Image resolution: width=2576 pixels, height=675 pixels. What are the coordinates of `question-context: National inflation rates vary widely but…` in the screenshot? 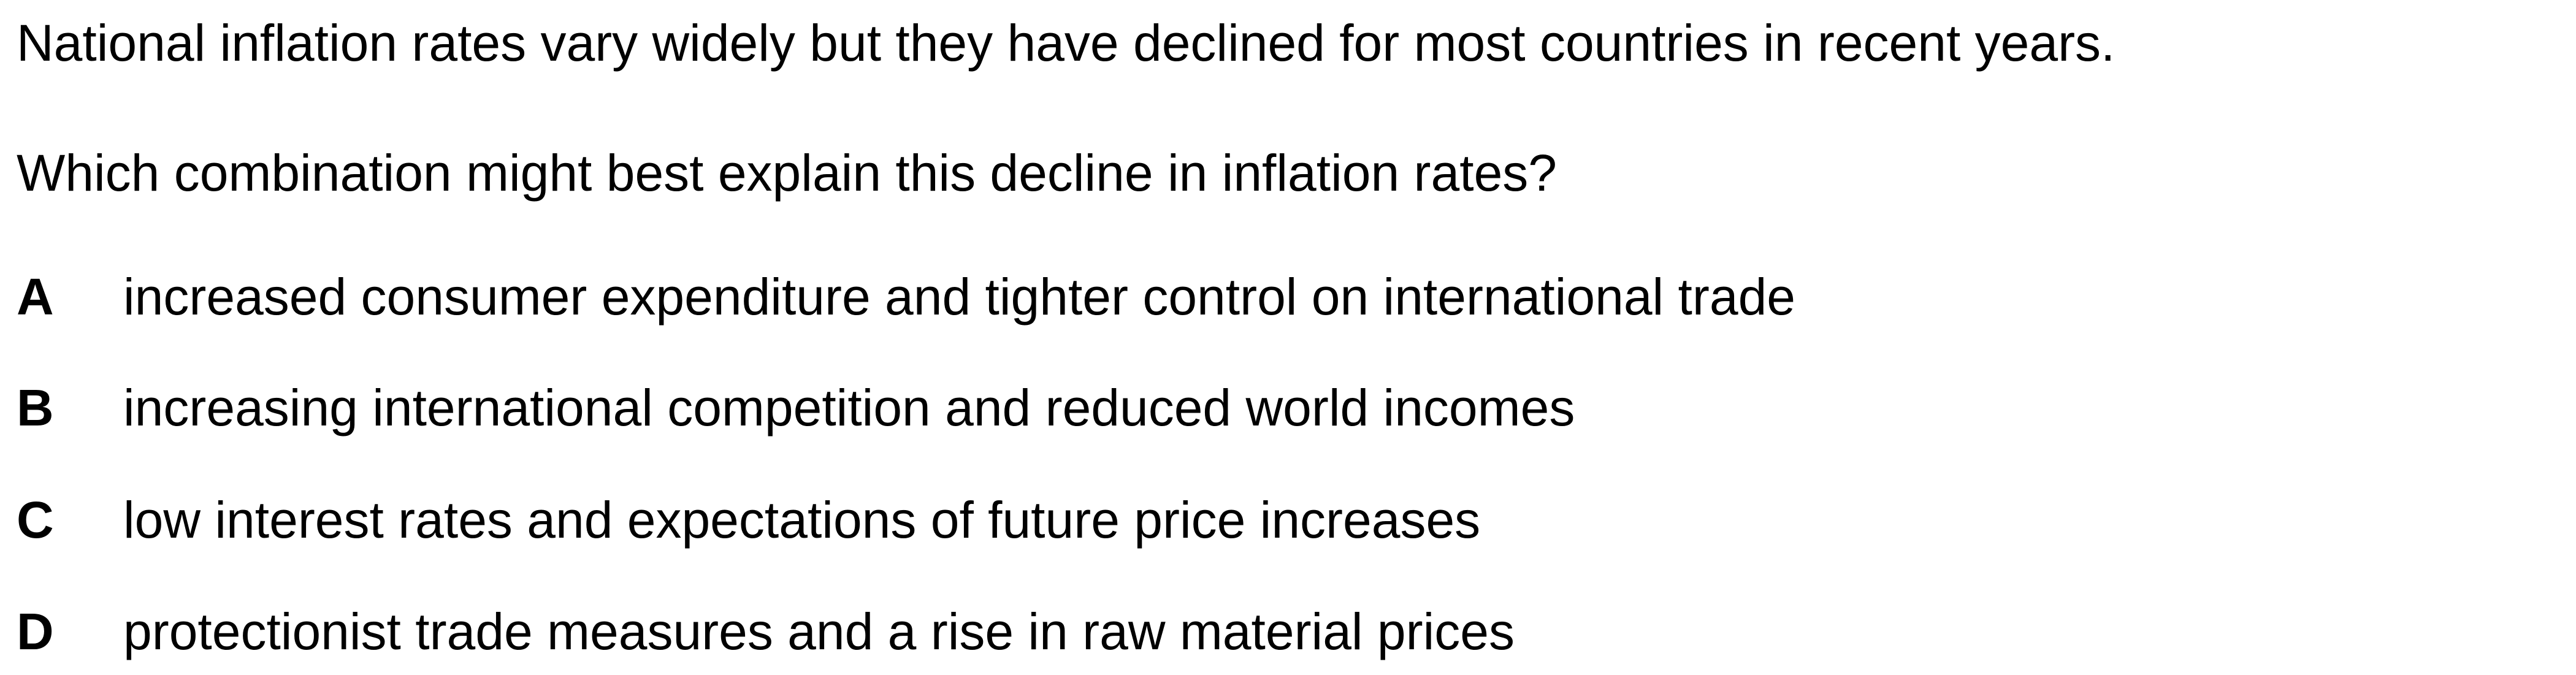 It's located at (1066, 43).